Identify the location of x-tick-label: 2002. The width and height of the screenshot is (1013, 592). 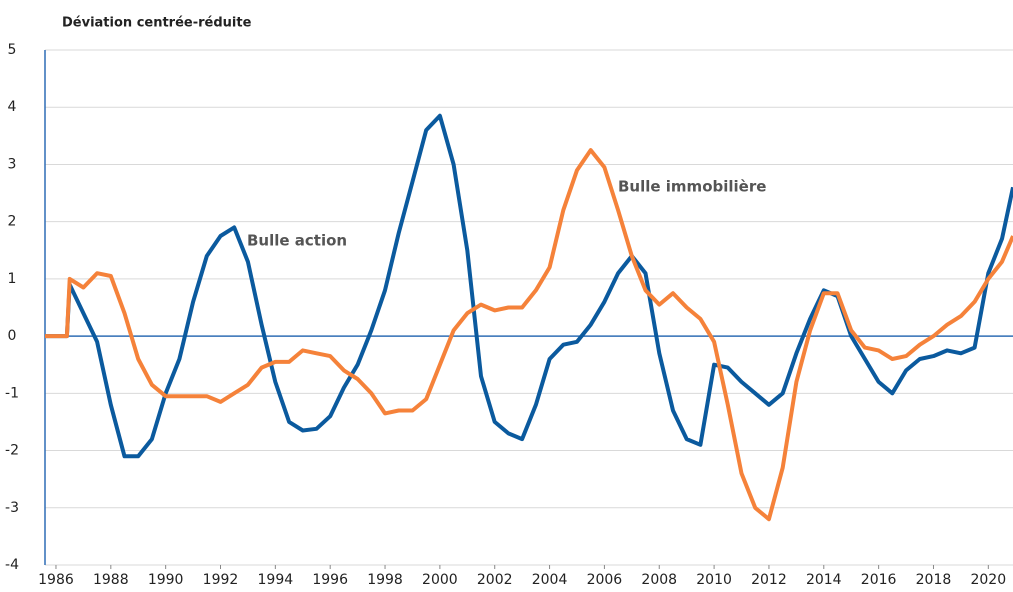
(495, 580).